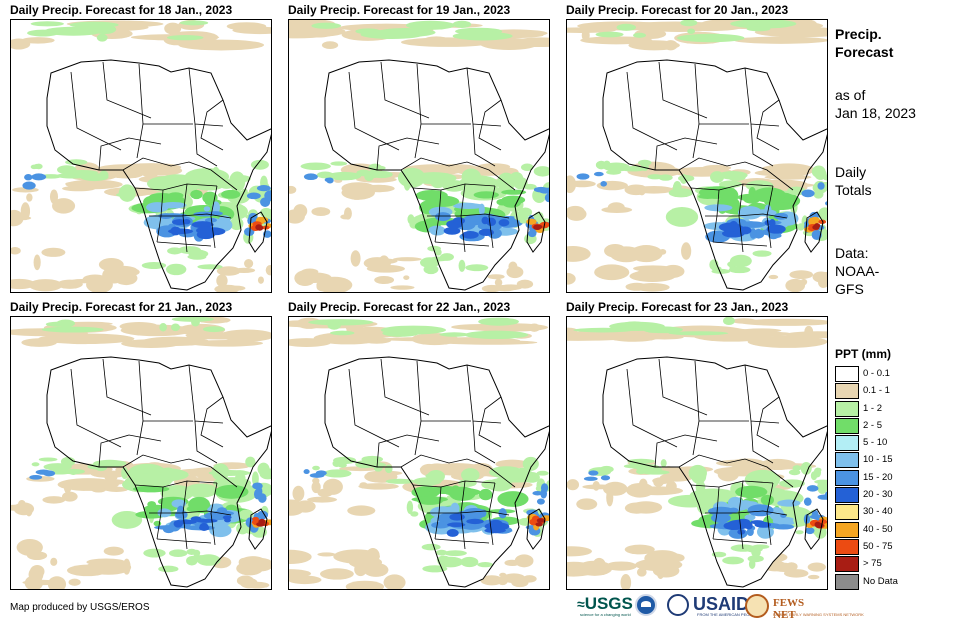  Describe the element at coordinates (850, 95) in the screenshot. I see `as-of-line1: as of` at that location.